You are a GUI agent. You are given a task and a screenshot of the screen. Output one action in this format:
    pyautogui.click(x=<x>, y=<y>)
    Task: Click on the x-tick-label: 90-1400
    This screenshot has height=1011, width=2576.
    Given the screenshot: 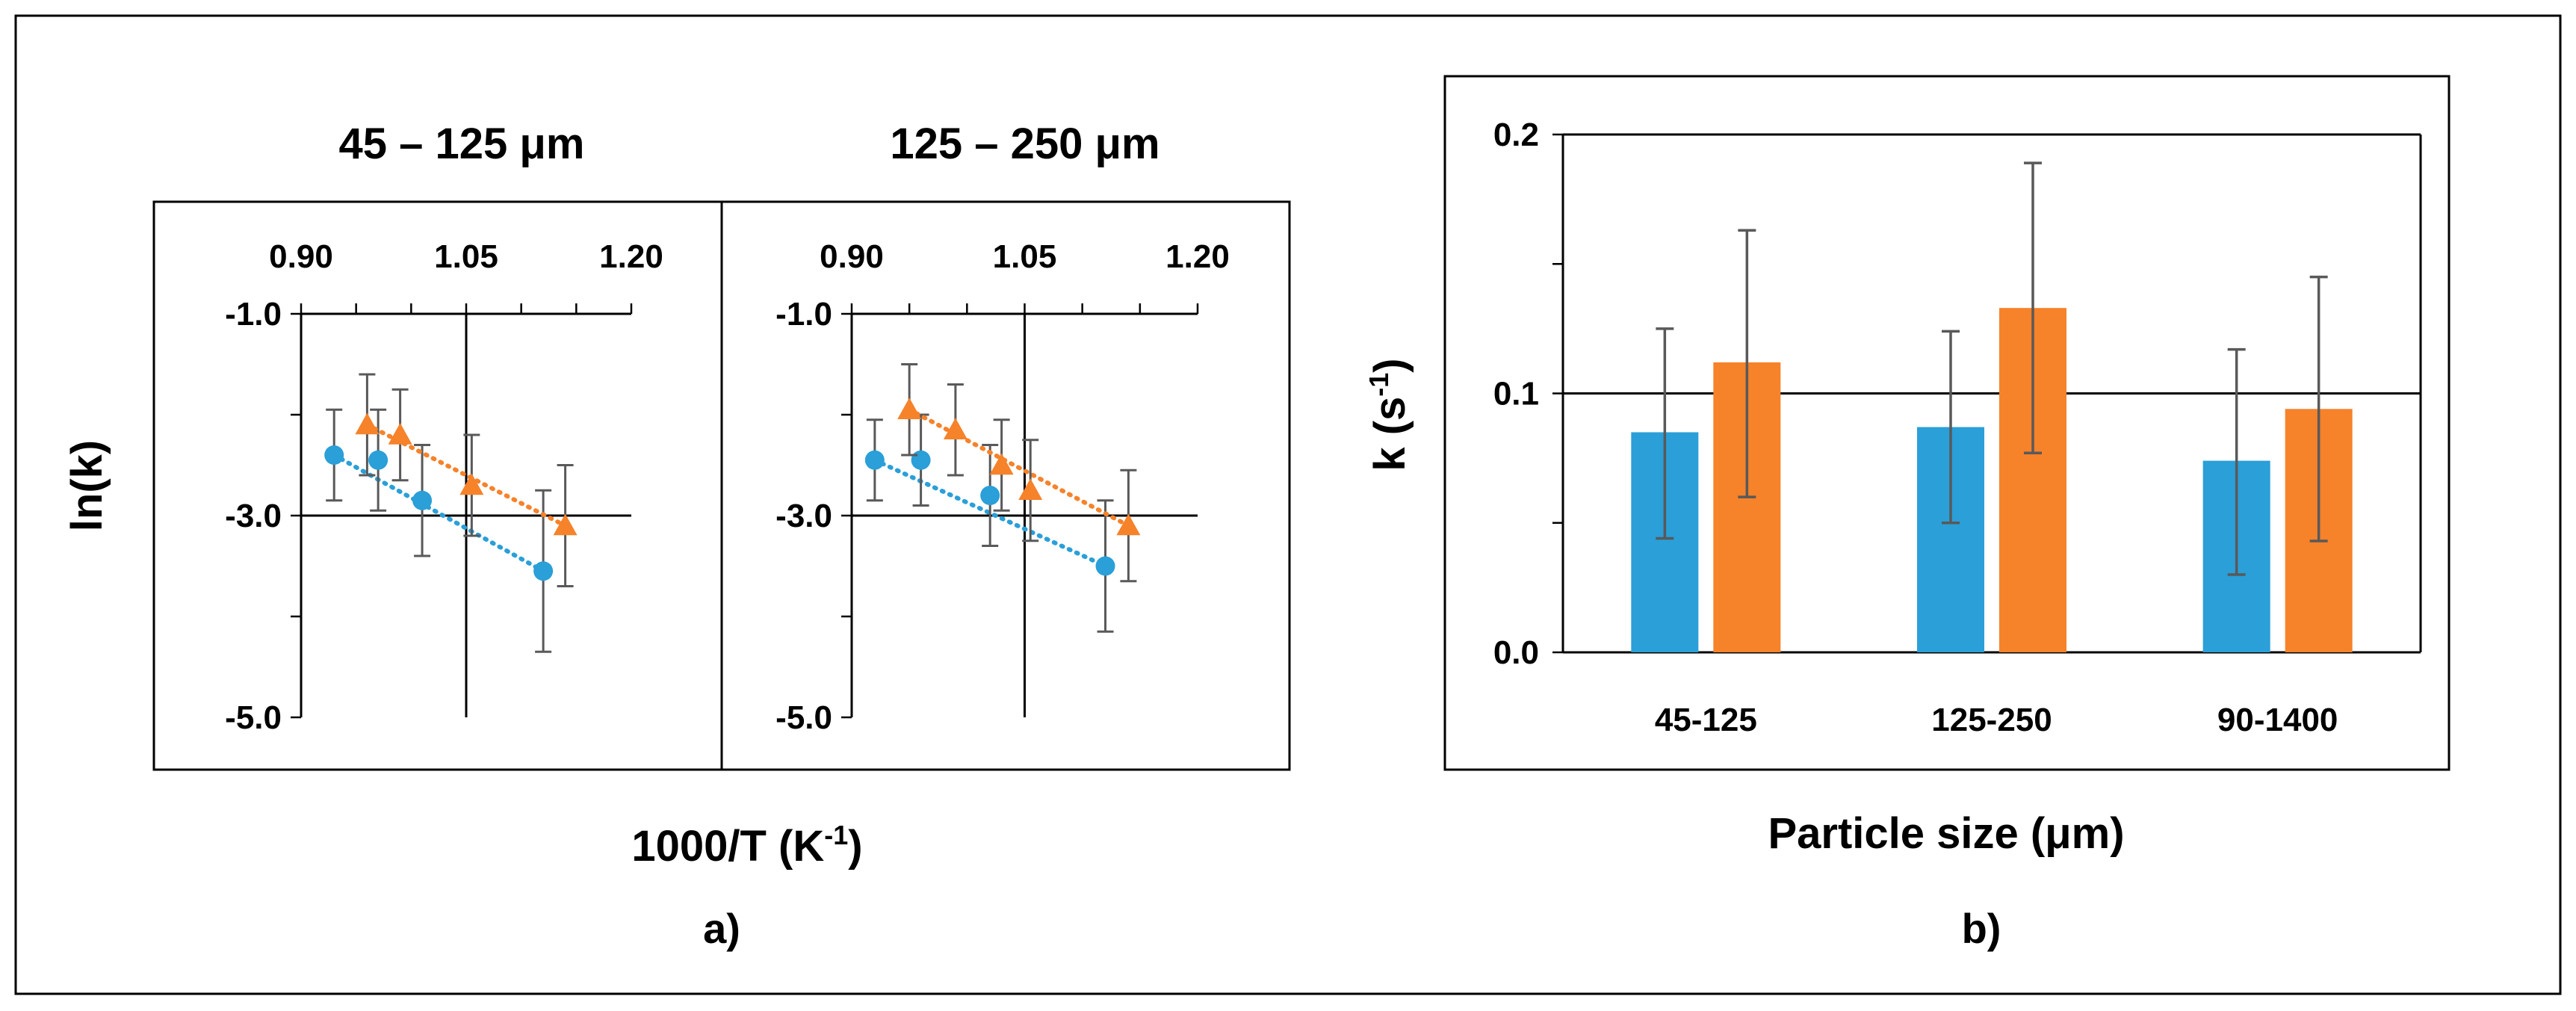 What is the action you would take?
    pyautogui.click(x=2277, y=720)
    